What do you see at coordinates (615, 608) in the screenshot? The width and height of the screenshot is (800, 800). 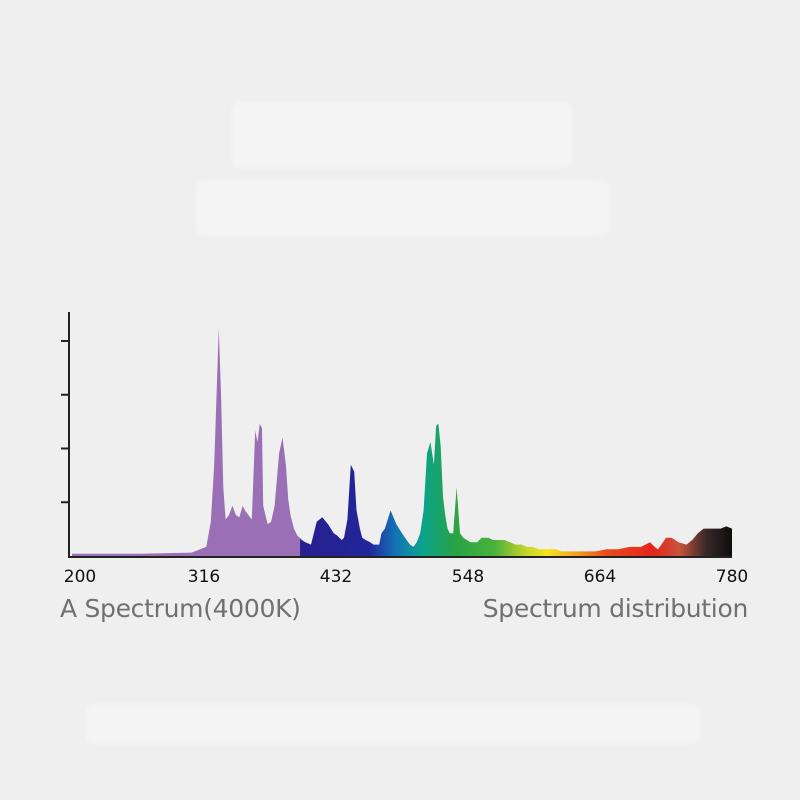 I see `distribution-caption: Spectrum distribution` at bounding box center [615, 608].